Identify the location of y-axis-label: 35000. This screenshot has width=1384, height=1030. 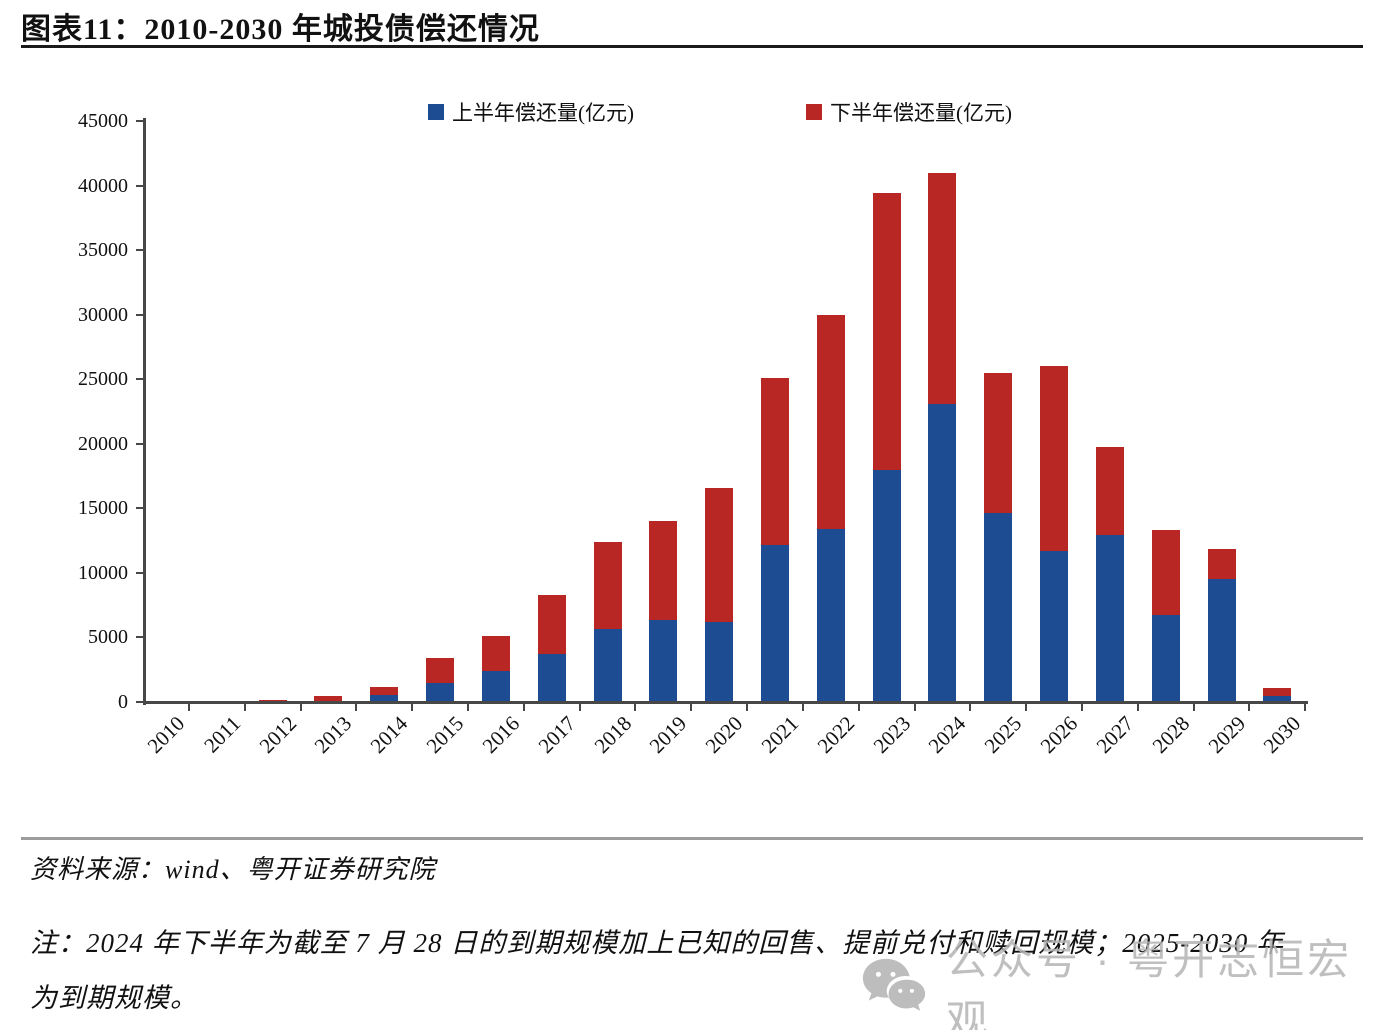
(103, 250).